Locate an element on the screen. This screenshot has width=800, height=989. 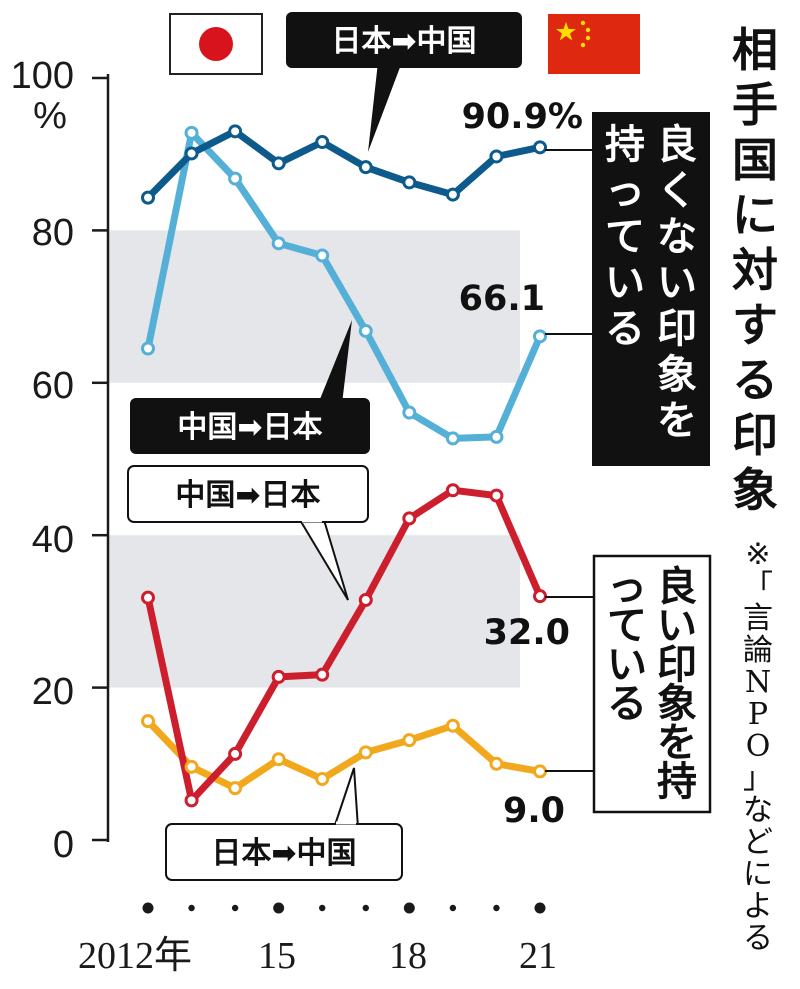
y-tick-label: 60 is located at coordinates (53, 386).